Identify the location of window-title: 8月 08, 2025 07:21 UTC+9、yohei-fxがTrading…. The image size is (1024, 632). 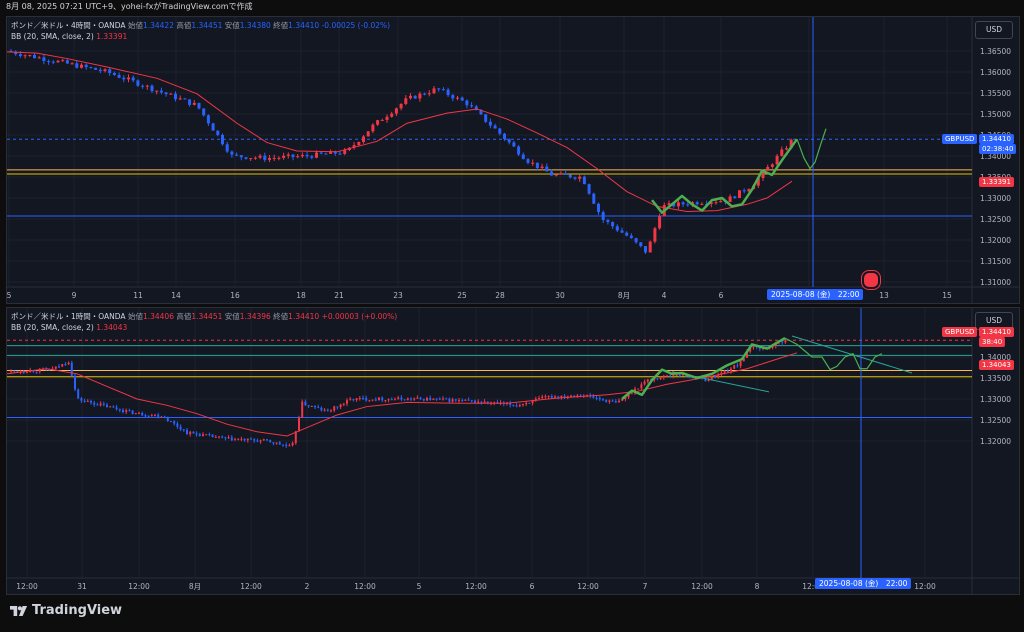
(129, 6).